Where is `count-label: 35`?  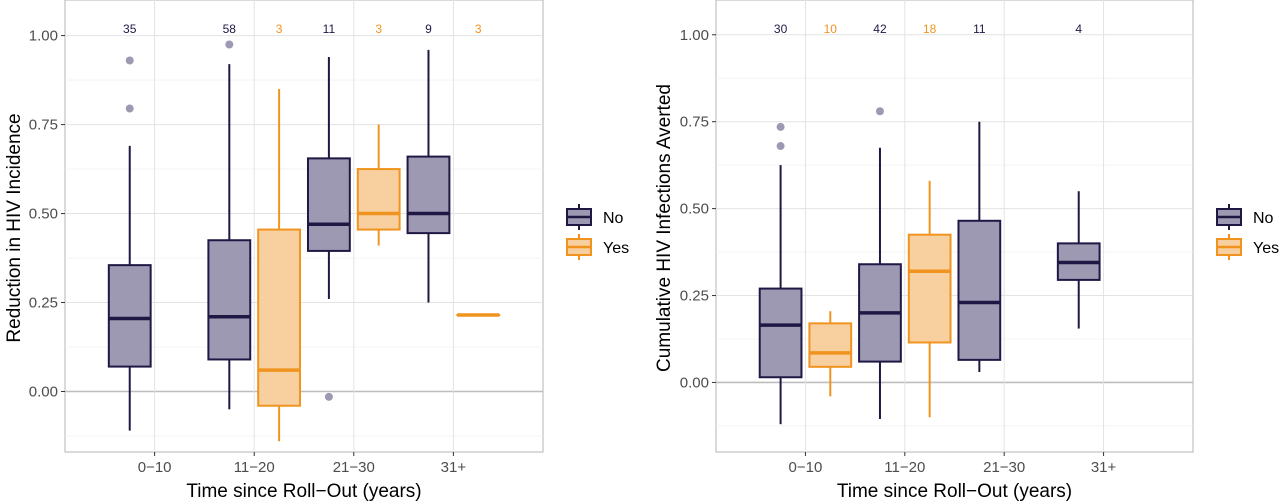 count-label: 35 is located at coordinates (130, 29).